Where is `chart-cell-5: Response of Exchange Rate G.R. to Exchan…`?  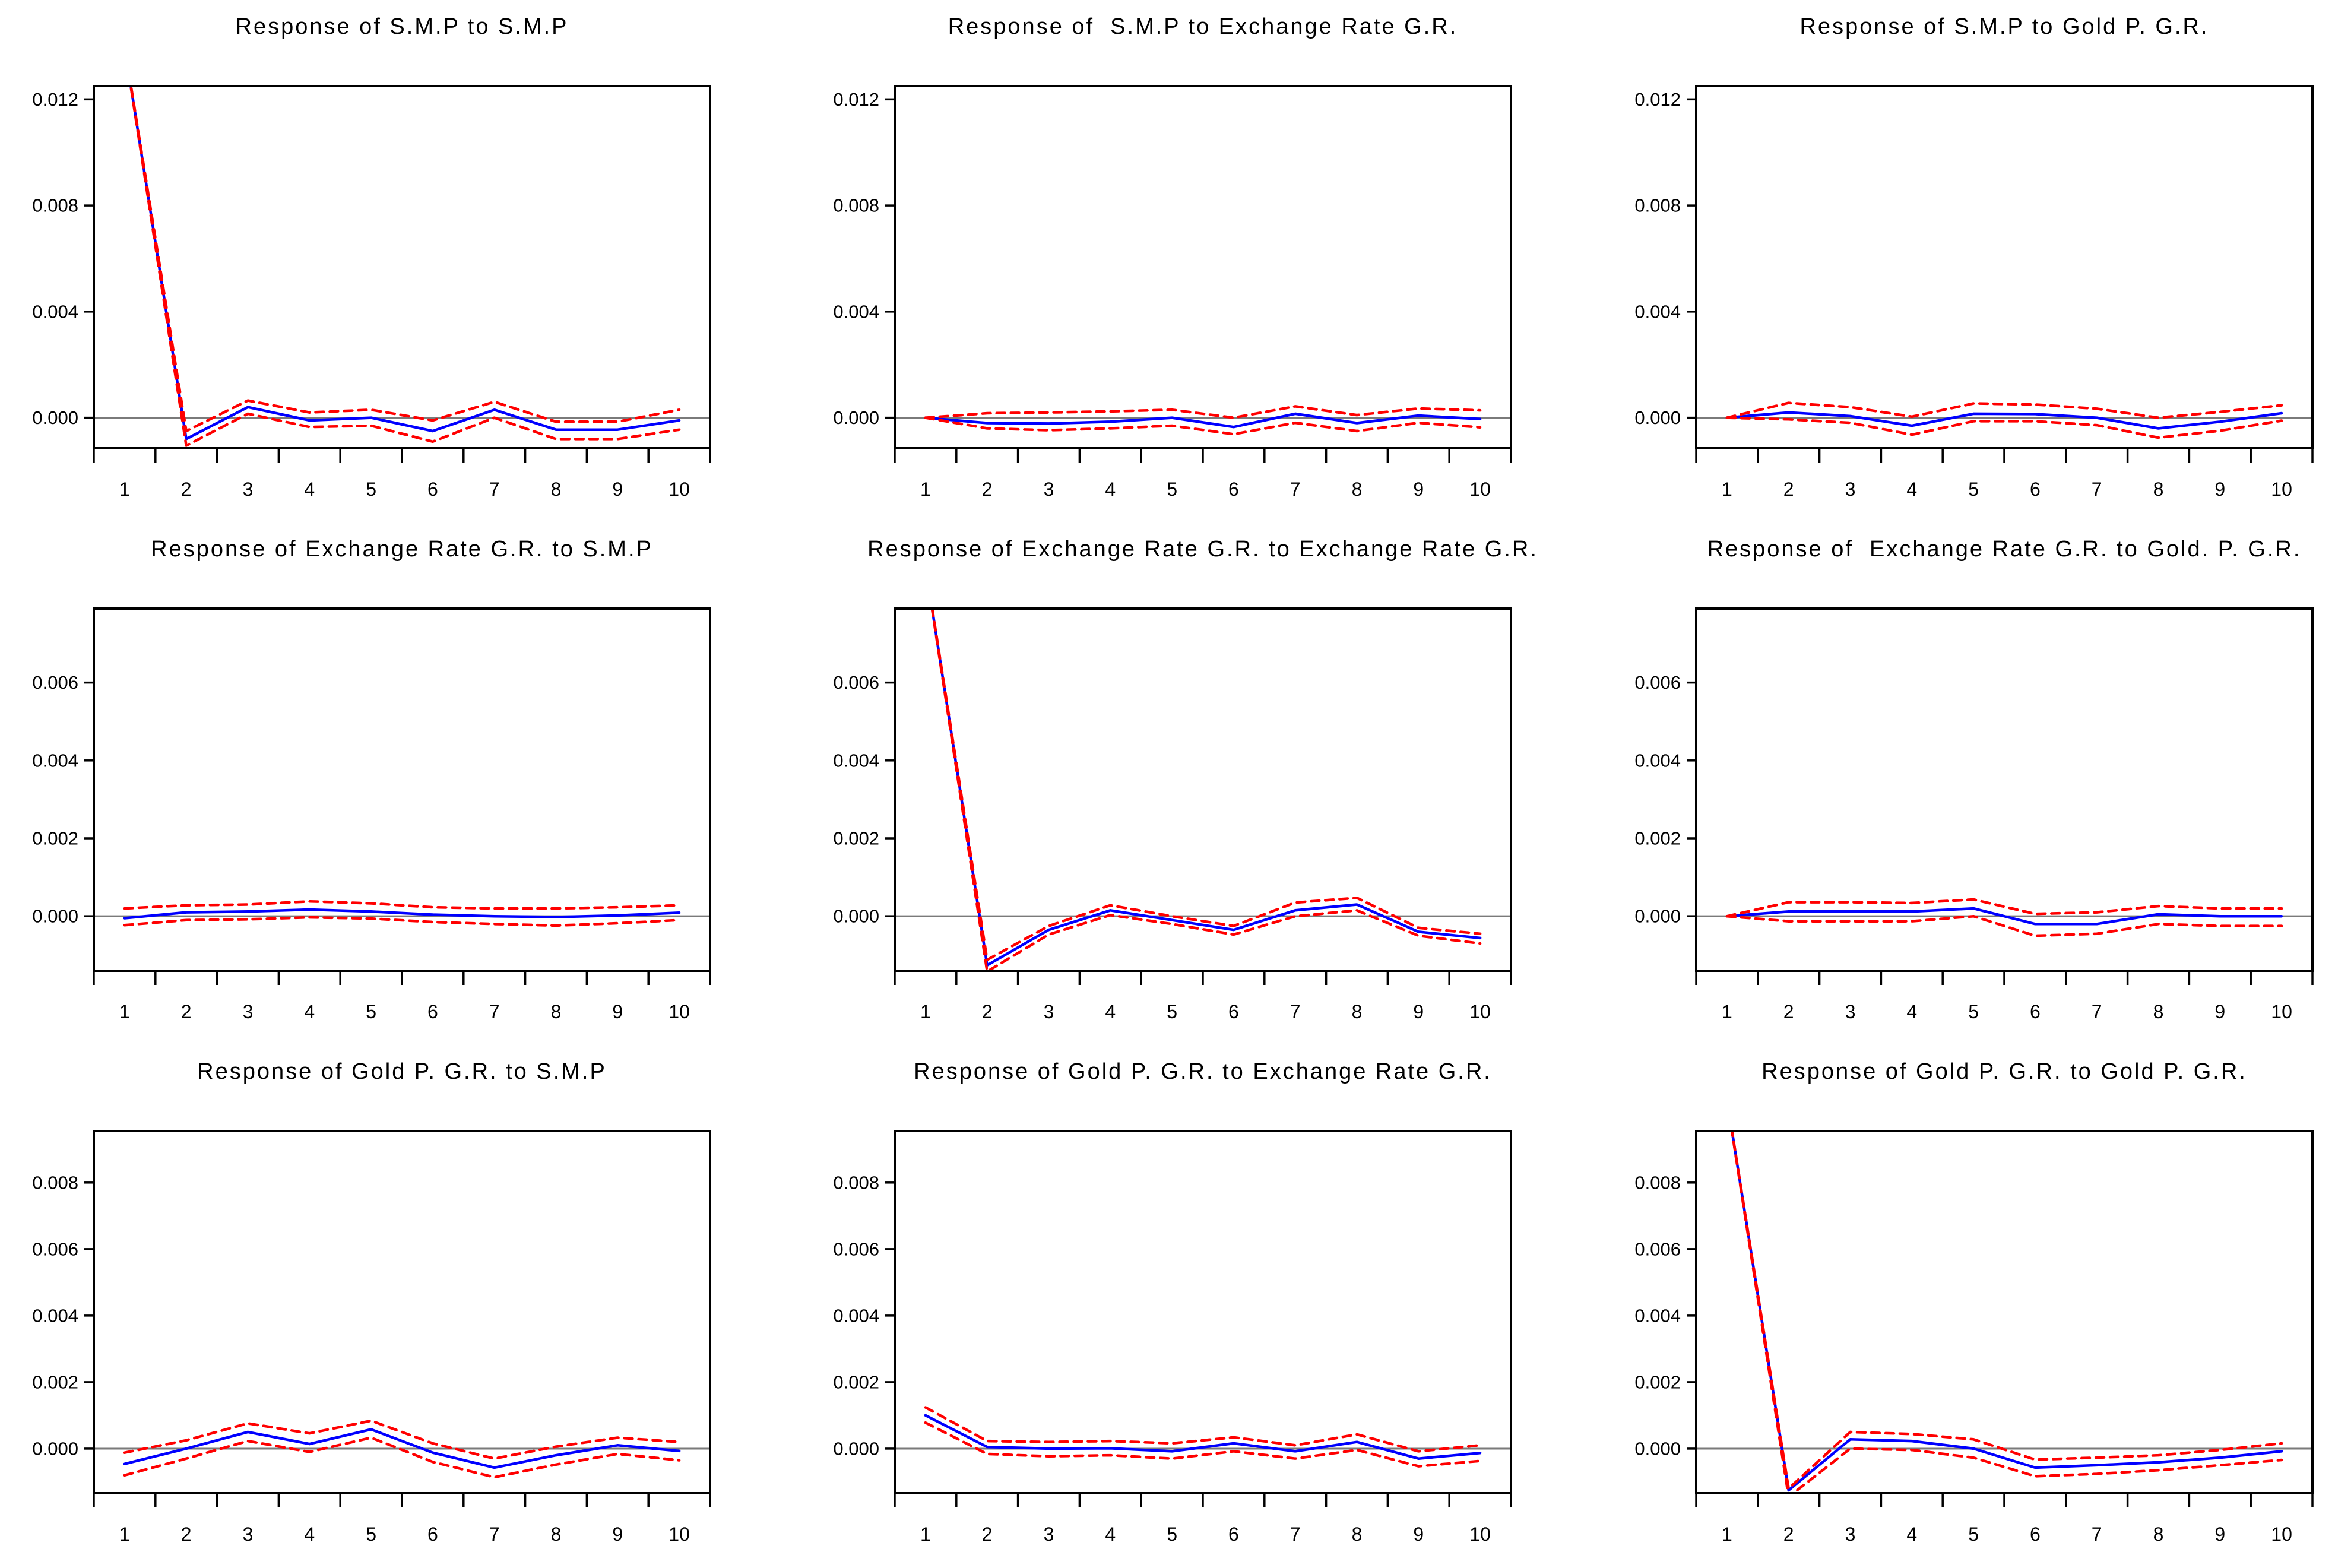
chart-cell-5: Response of Exchange Rate G.R. to Exchan… is located at coordinates (1167, 784).